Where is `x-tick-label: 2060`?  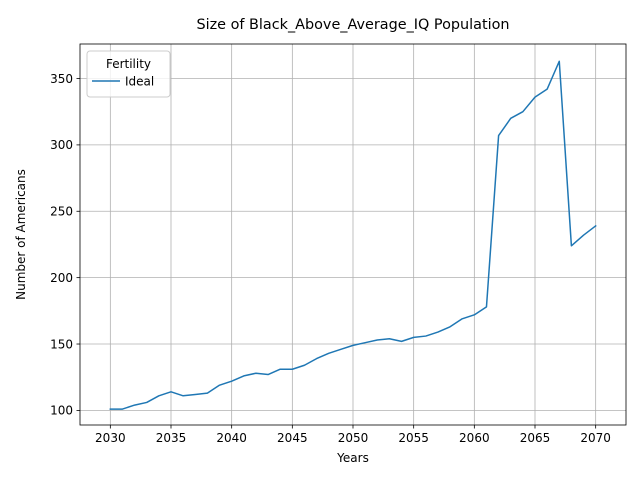 x-tick-label: 2060 is located at coordinates (474, 438).